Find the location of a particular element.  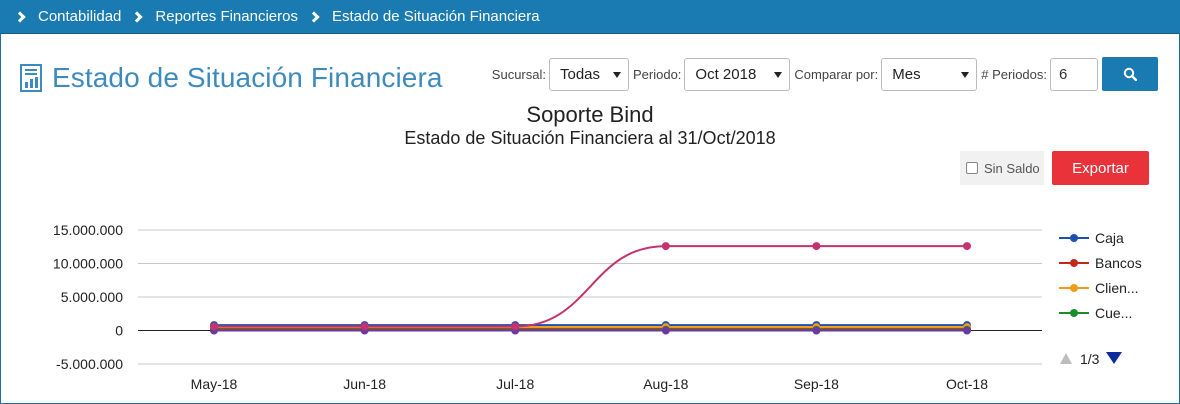

x-tick-label: Jun-18 is located at coordinates (364, 384).